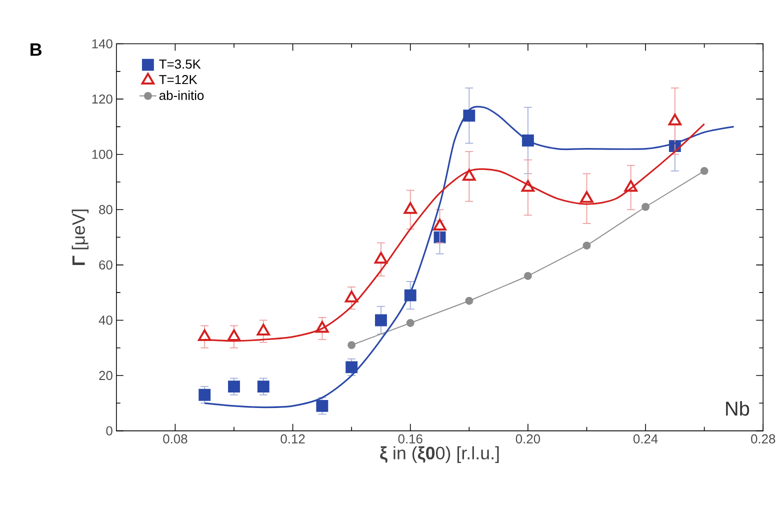 The height and width of the screenshot is (513, 779). What do you see at coordinates (181, 95) in the screenshot?
I see `legend-label: ab-initio` at bounding box center [181, 95].